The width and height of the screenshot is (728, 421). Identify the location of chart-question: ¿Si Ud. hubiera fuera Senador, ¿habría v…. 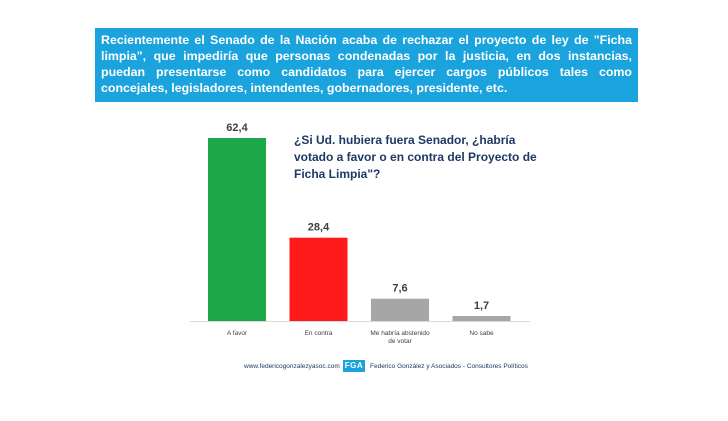
(415, 157).